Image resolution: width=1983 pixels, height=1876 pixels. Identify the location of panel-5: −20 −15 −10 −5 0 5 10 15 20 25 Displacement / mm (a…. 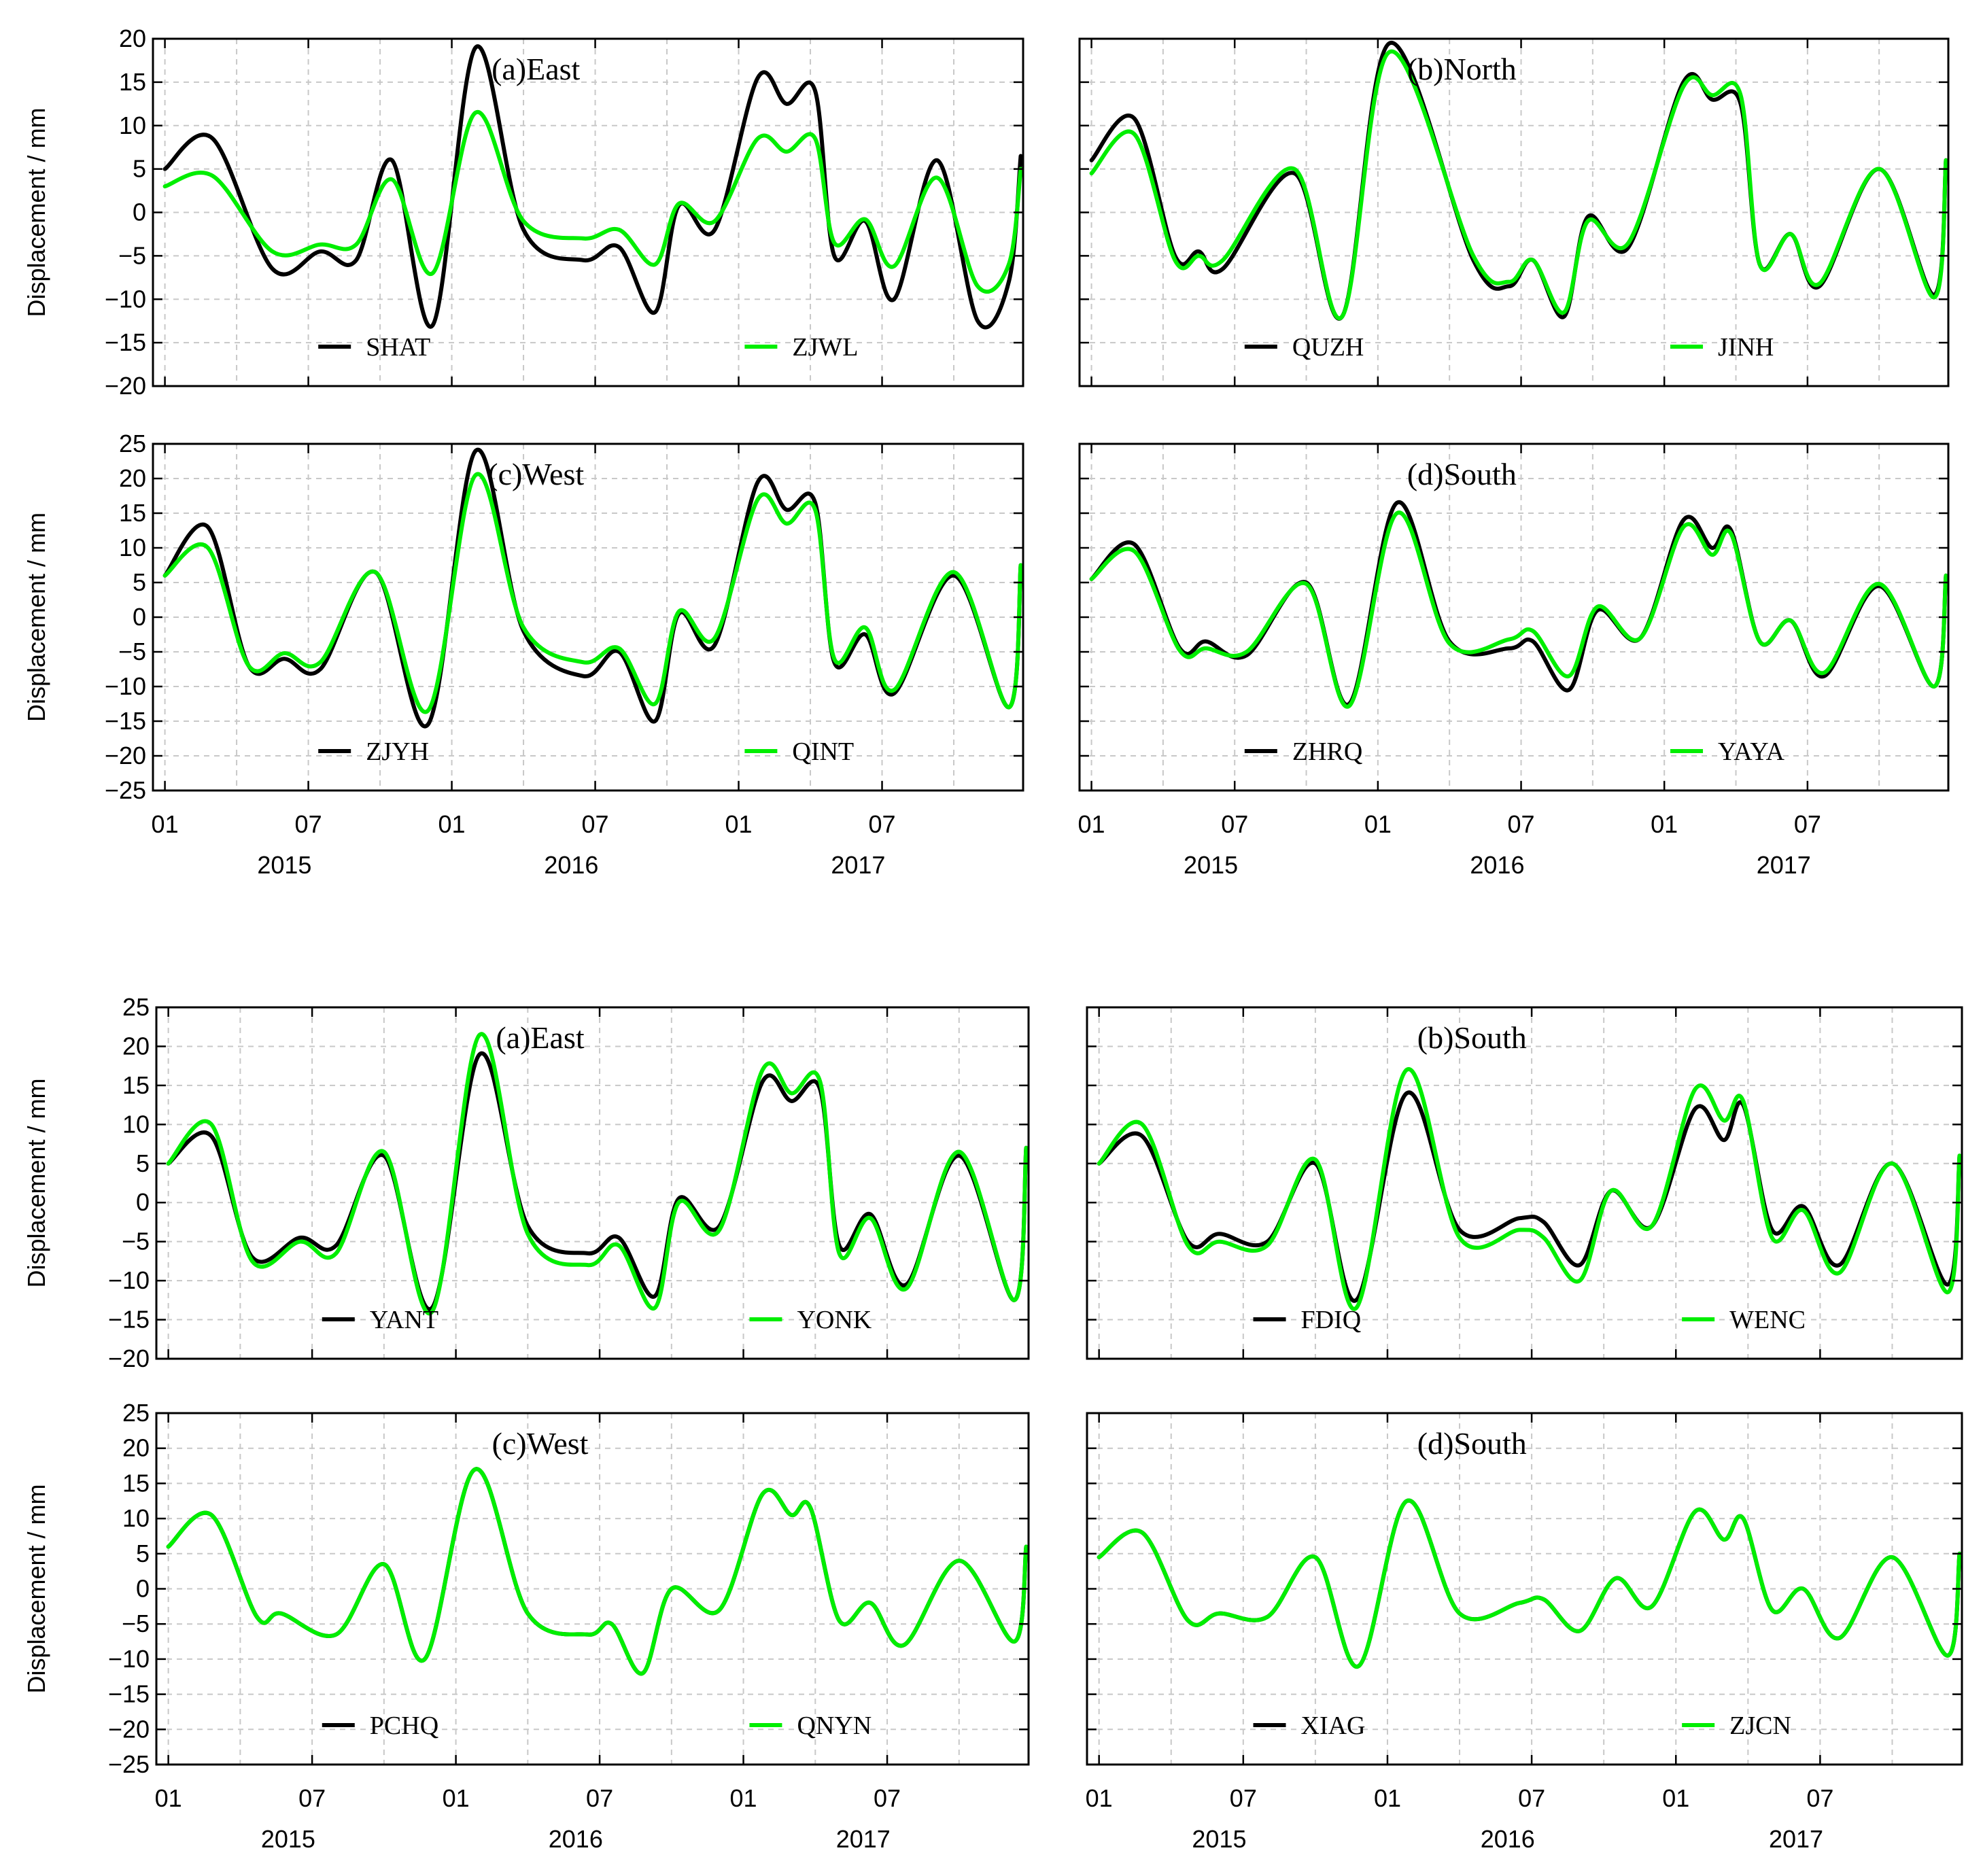
(526, 1182).